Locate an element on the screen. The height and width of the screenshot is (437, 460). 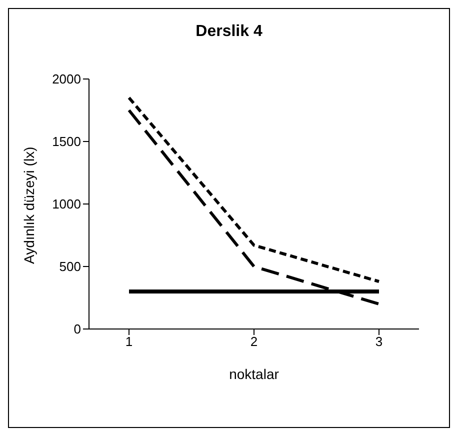
y-tick-label: 500 is located at coordinates (70, 266).